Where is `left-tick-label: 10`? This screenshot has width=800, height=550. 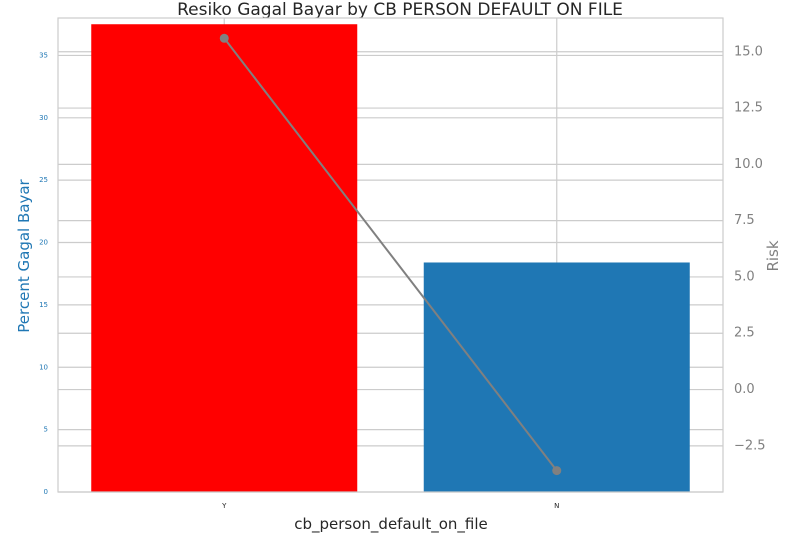 left-tick-label: 10 is located at coordinates (43, 367).